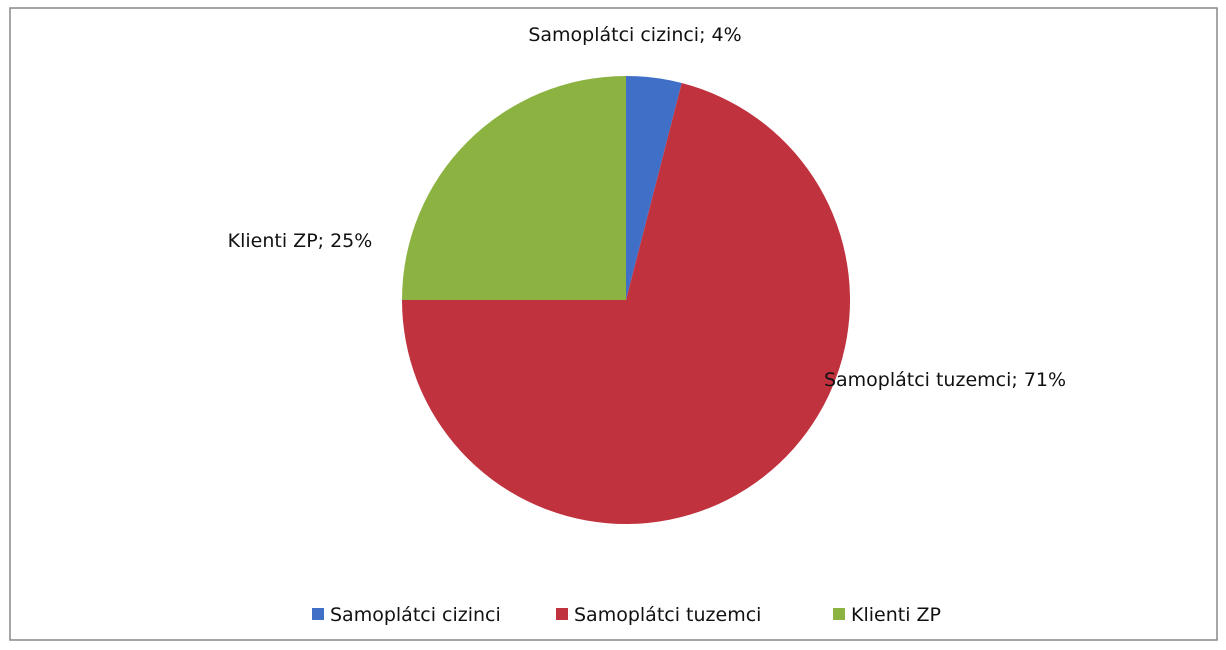  I want to click on legend-label: Samoplátci tuzemci, so click(667, 615).